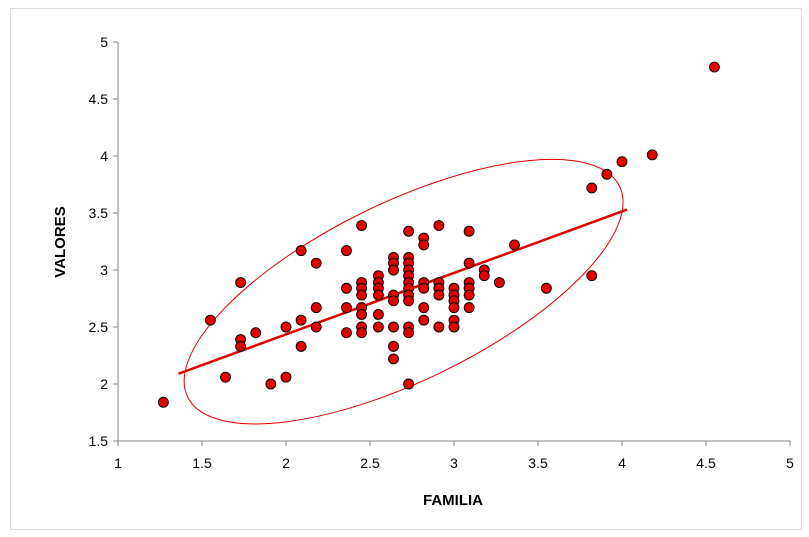 The height and width of the screenshot is (537, 809). I want to click on y-tick-label: 3, so click(104, 270).